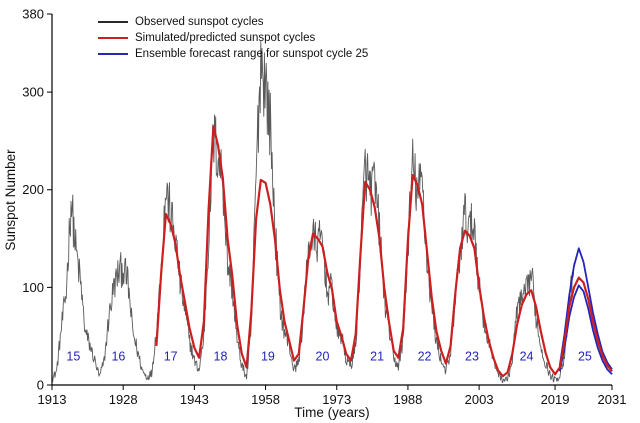  What do you see at coordinates (113, 21) in the screenshot?
I see `observed-line-swatch` at bounding box center [113, 21].